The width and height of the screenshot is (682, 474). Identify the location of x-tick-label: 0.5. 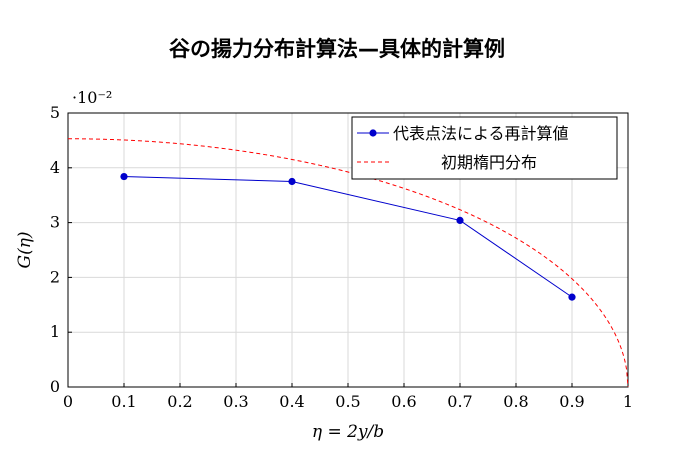
(347, 401).